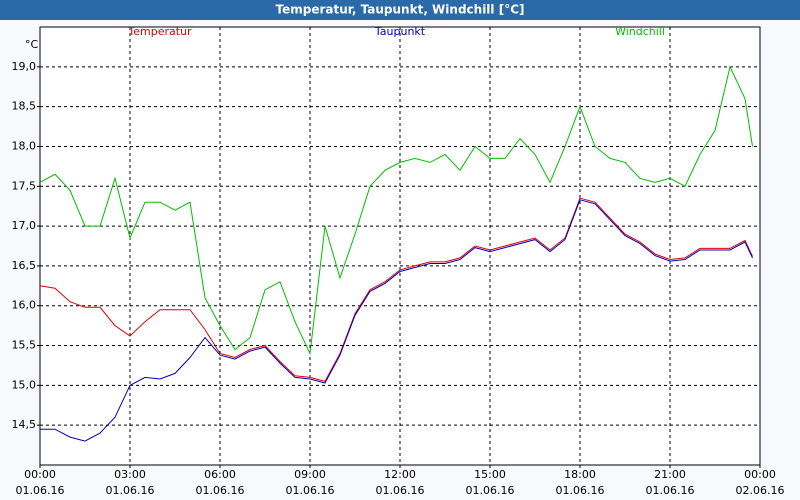 The width and height of the screenshot is (800, 500). What do you see at coordinates (310, 474) in the screenshot?
I see `x-tick-label: 09:00` at bounding box center [310, 474].